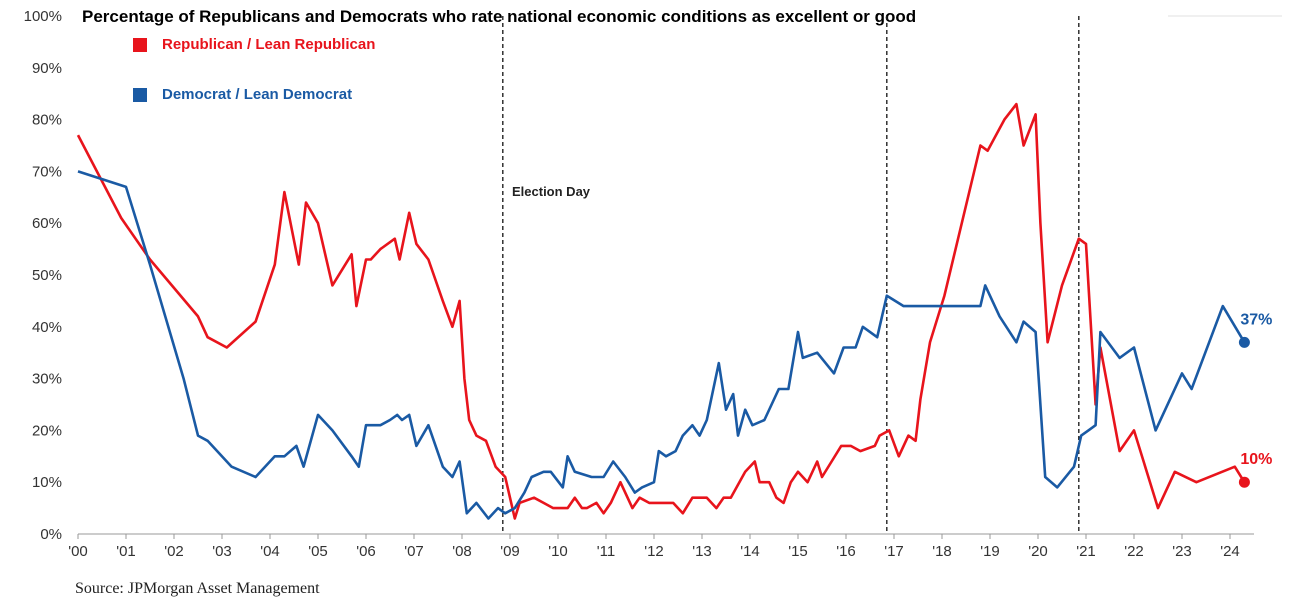  Describe the element at coordinates (462, 551) in the screenshot. I see `x-tick-label: '08` at that location.